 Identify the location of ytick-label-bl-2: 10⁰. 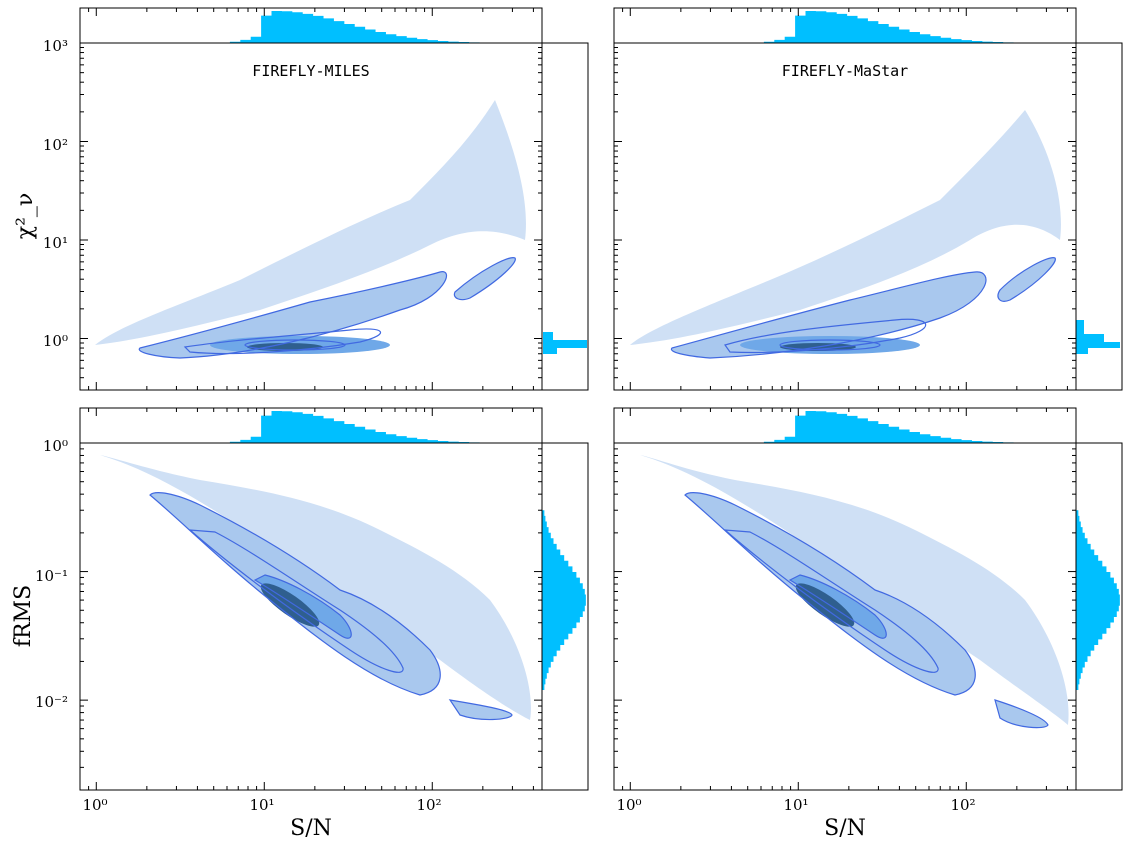
(55, 446).